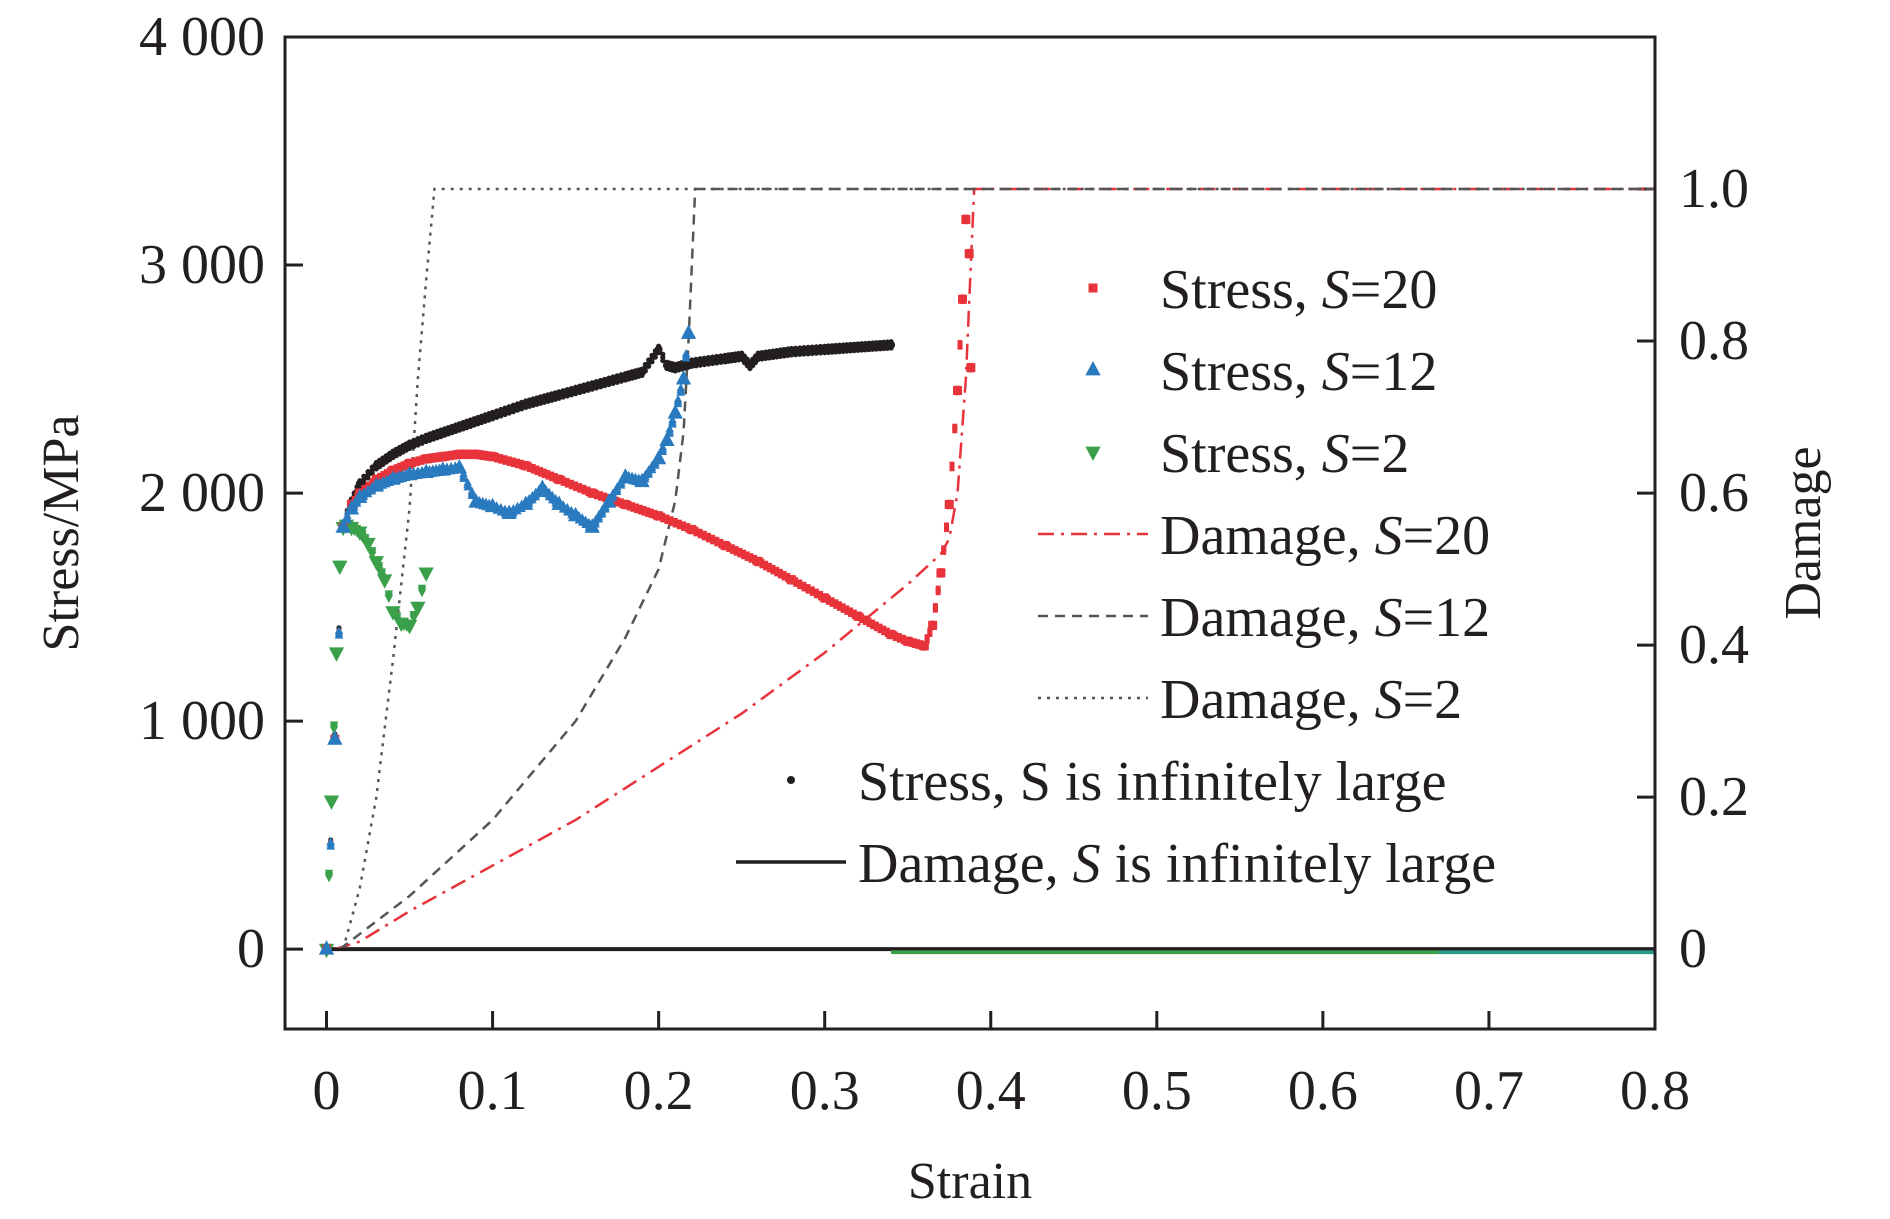 This screenshot has width=1890, height=1219. Describe the element at coordinates (1394, 372) in the screenshot. I see `legend-label-suffix: =12` at that location.